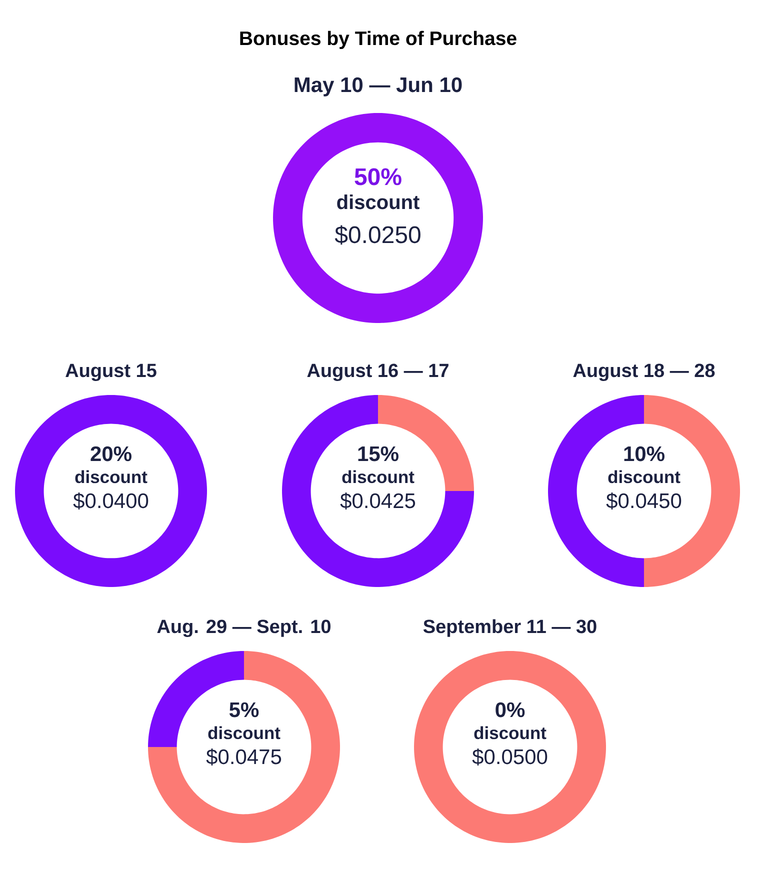 This screenshot has width=768, height=873. What do you see at coordinates (378, 86) in the screenshot?
I see `chart-subtitle: May 10 — Jun 10` at bounding box center [378, 86].